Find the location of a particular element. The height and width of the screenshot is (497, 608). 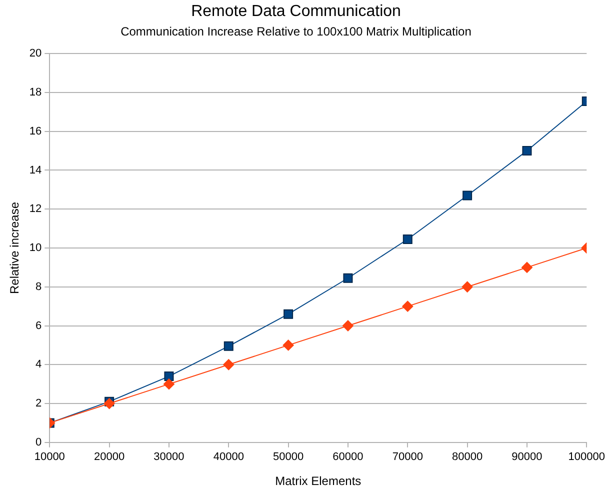

y-tick-label: 8 is located at coordinates (39, 286).